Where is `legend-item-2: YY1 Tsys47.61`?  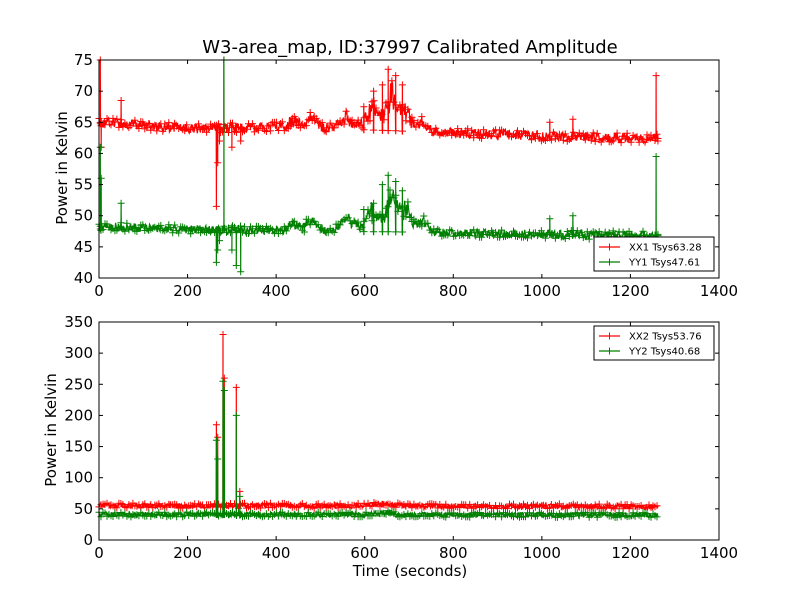 legend-item-2: YY1 Tsys47.61 is located at coordinates (649, 263).